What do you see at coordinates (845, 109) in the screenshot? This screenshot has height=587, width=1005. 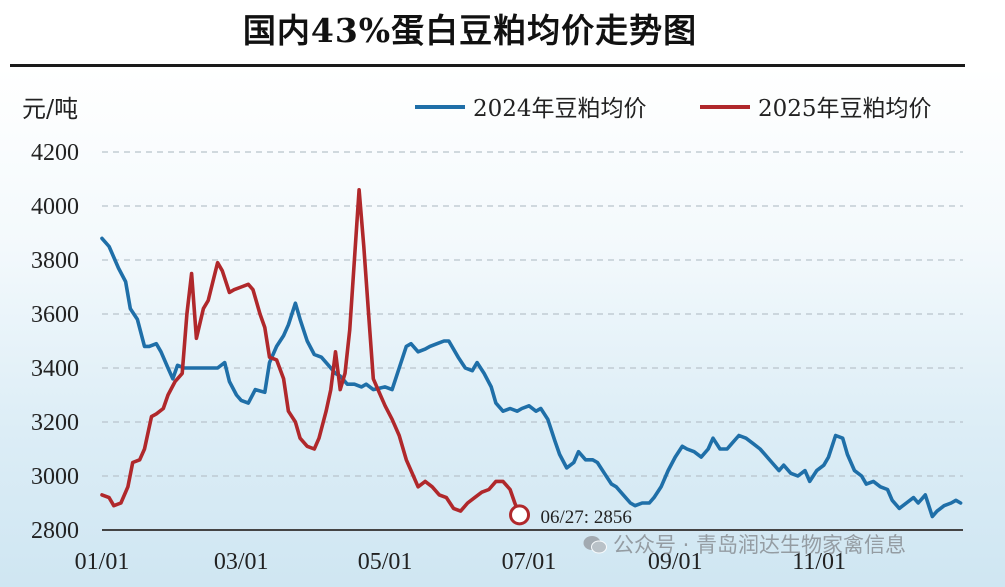 I see `legend-label-2025: 2025年豆粕均价` at bounding box center [845, 109].